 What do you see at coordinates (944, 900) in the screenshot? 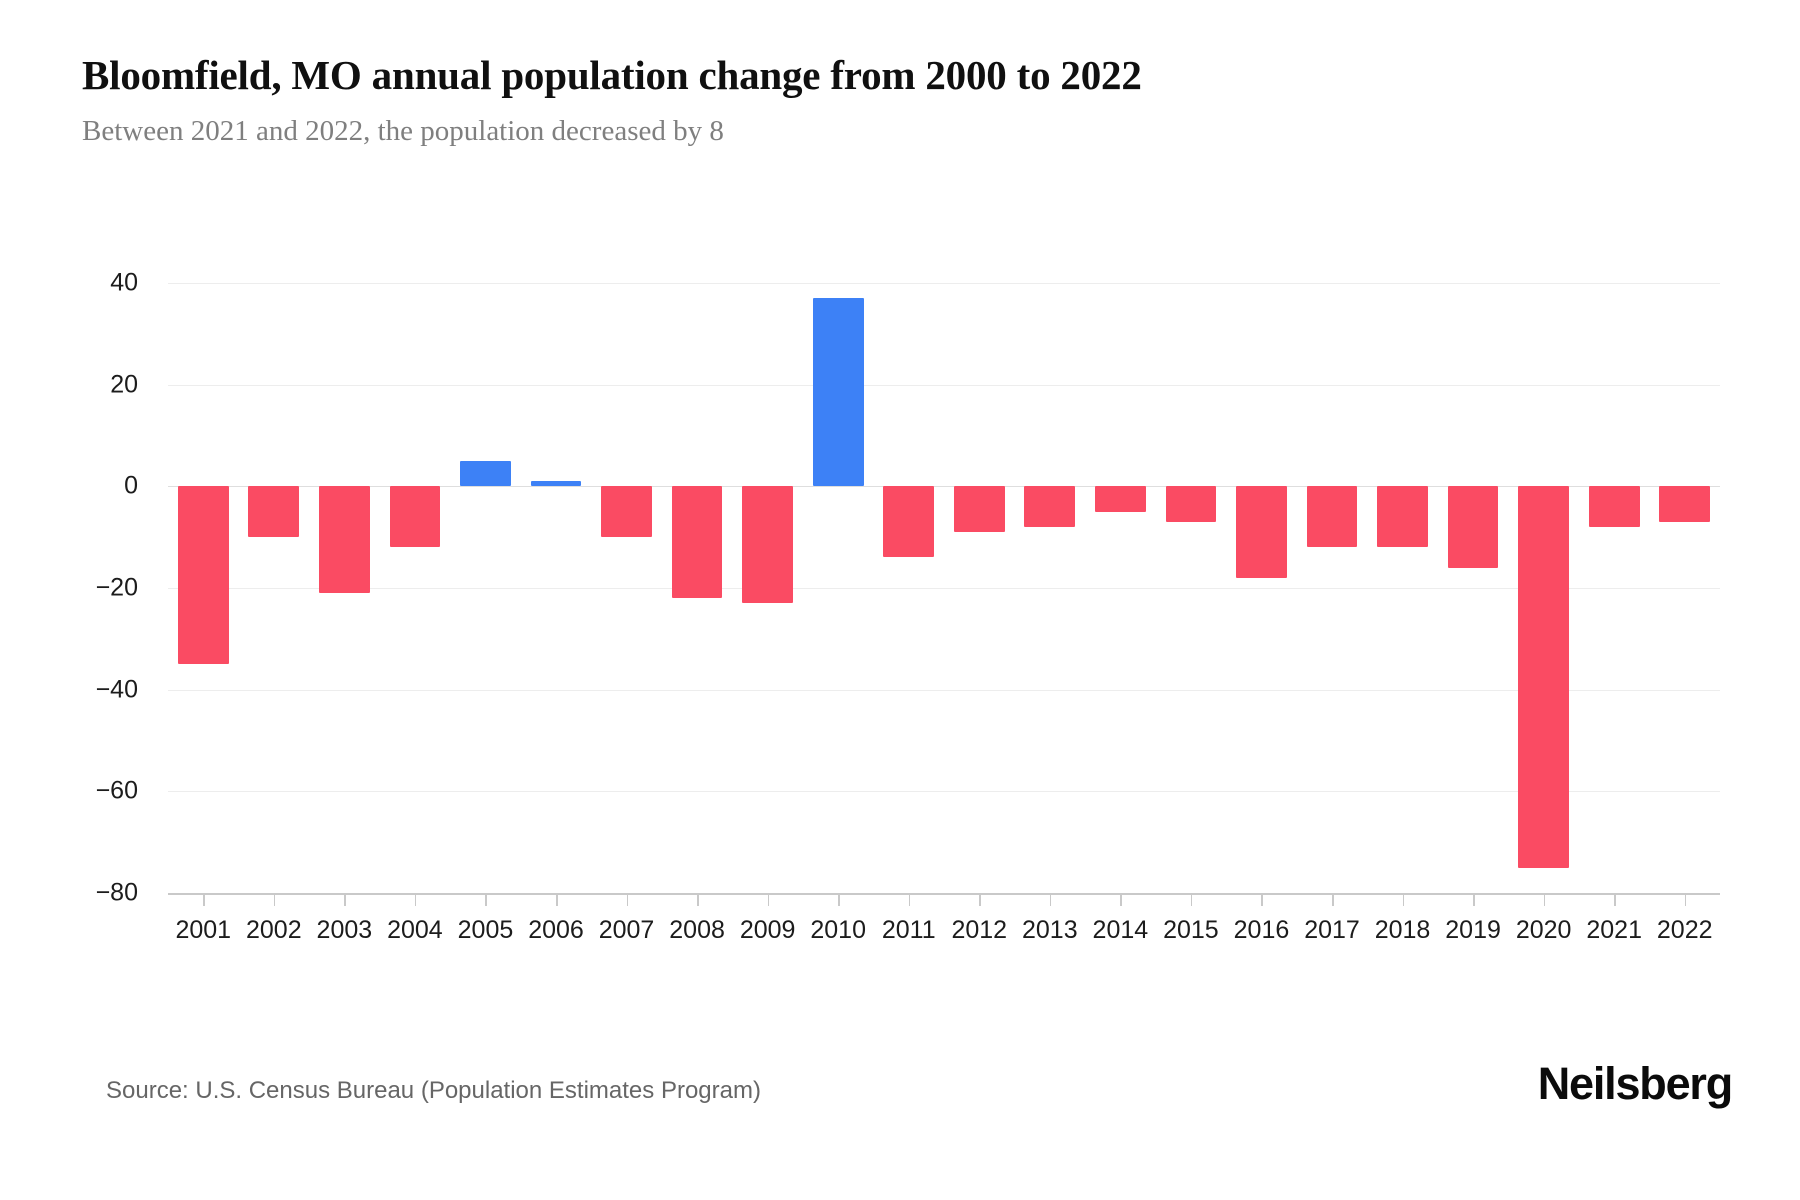
I see `x-axis-ticks` at bounding box center [944, 900].